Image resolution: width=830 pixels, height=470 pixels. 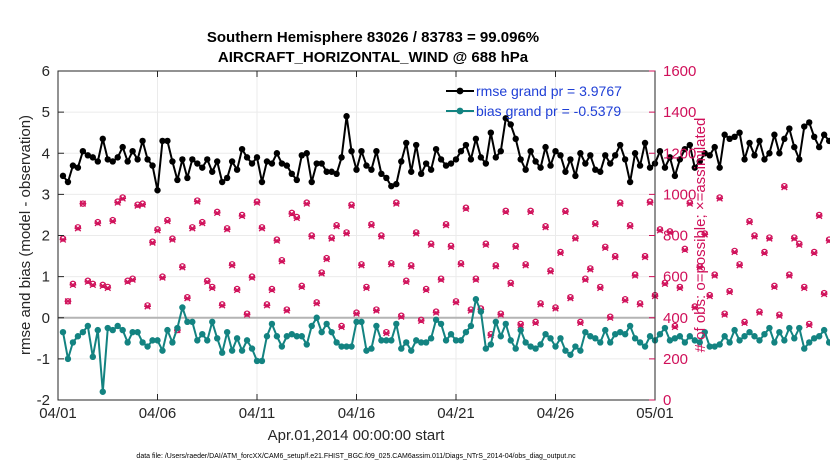 I want to click on x-axis-label: Apr.01,2014 00:00:00 start, so click(x=357, y=435).